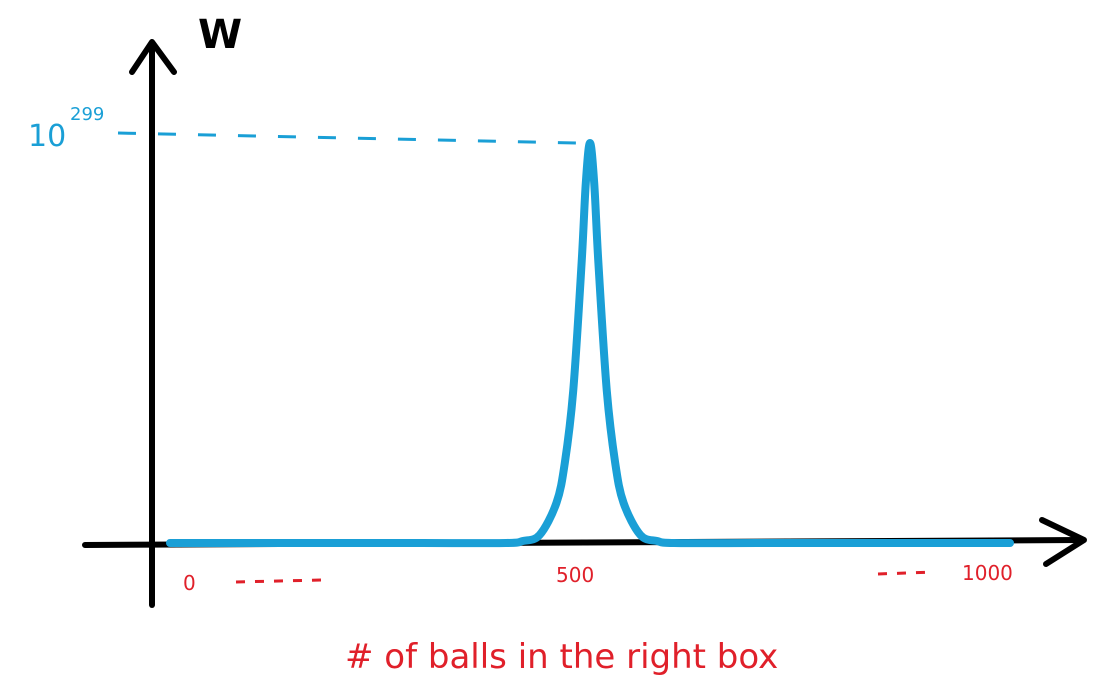 This screenshot has height=700, width=1110. Describe the element at coordinates (189, 583) in the screenshot. I see `x-tick-label-0: 0` at that location.